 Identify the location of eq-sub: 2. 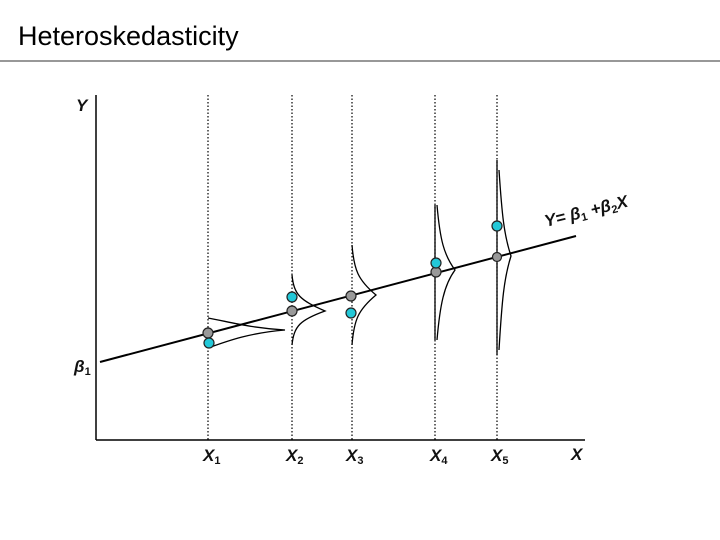
(614, 209).